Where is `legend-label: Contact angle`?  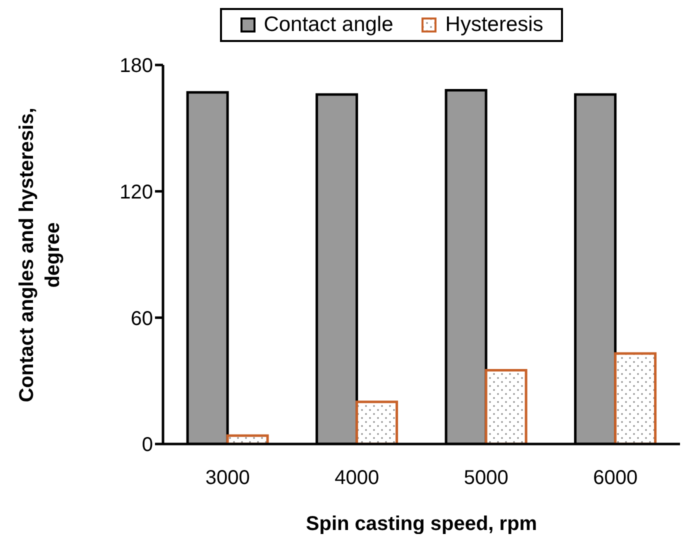 legend-label: Contact angle is located at coordinates (329, 25).